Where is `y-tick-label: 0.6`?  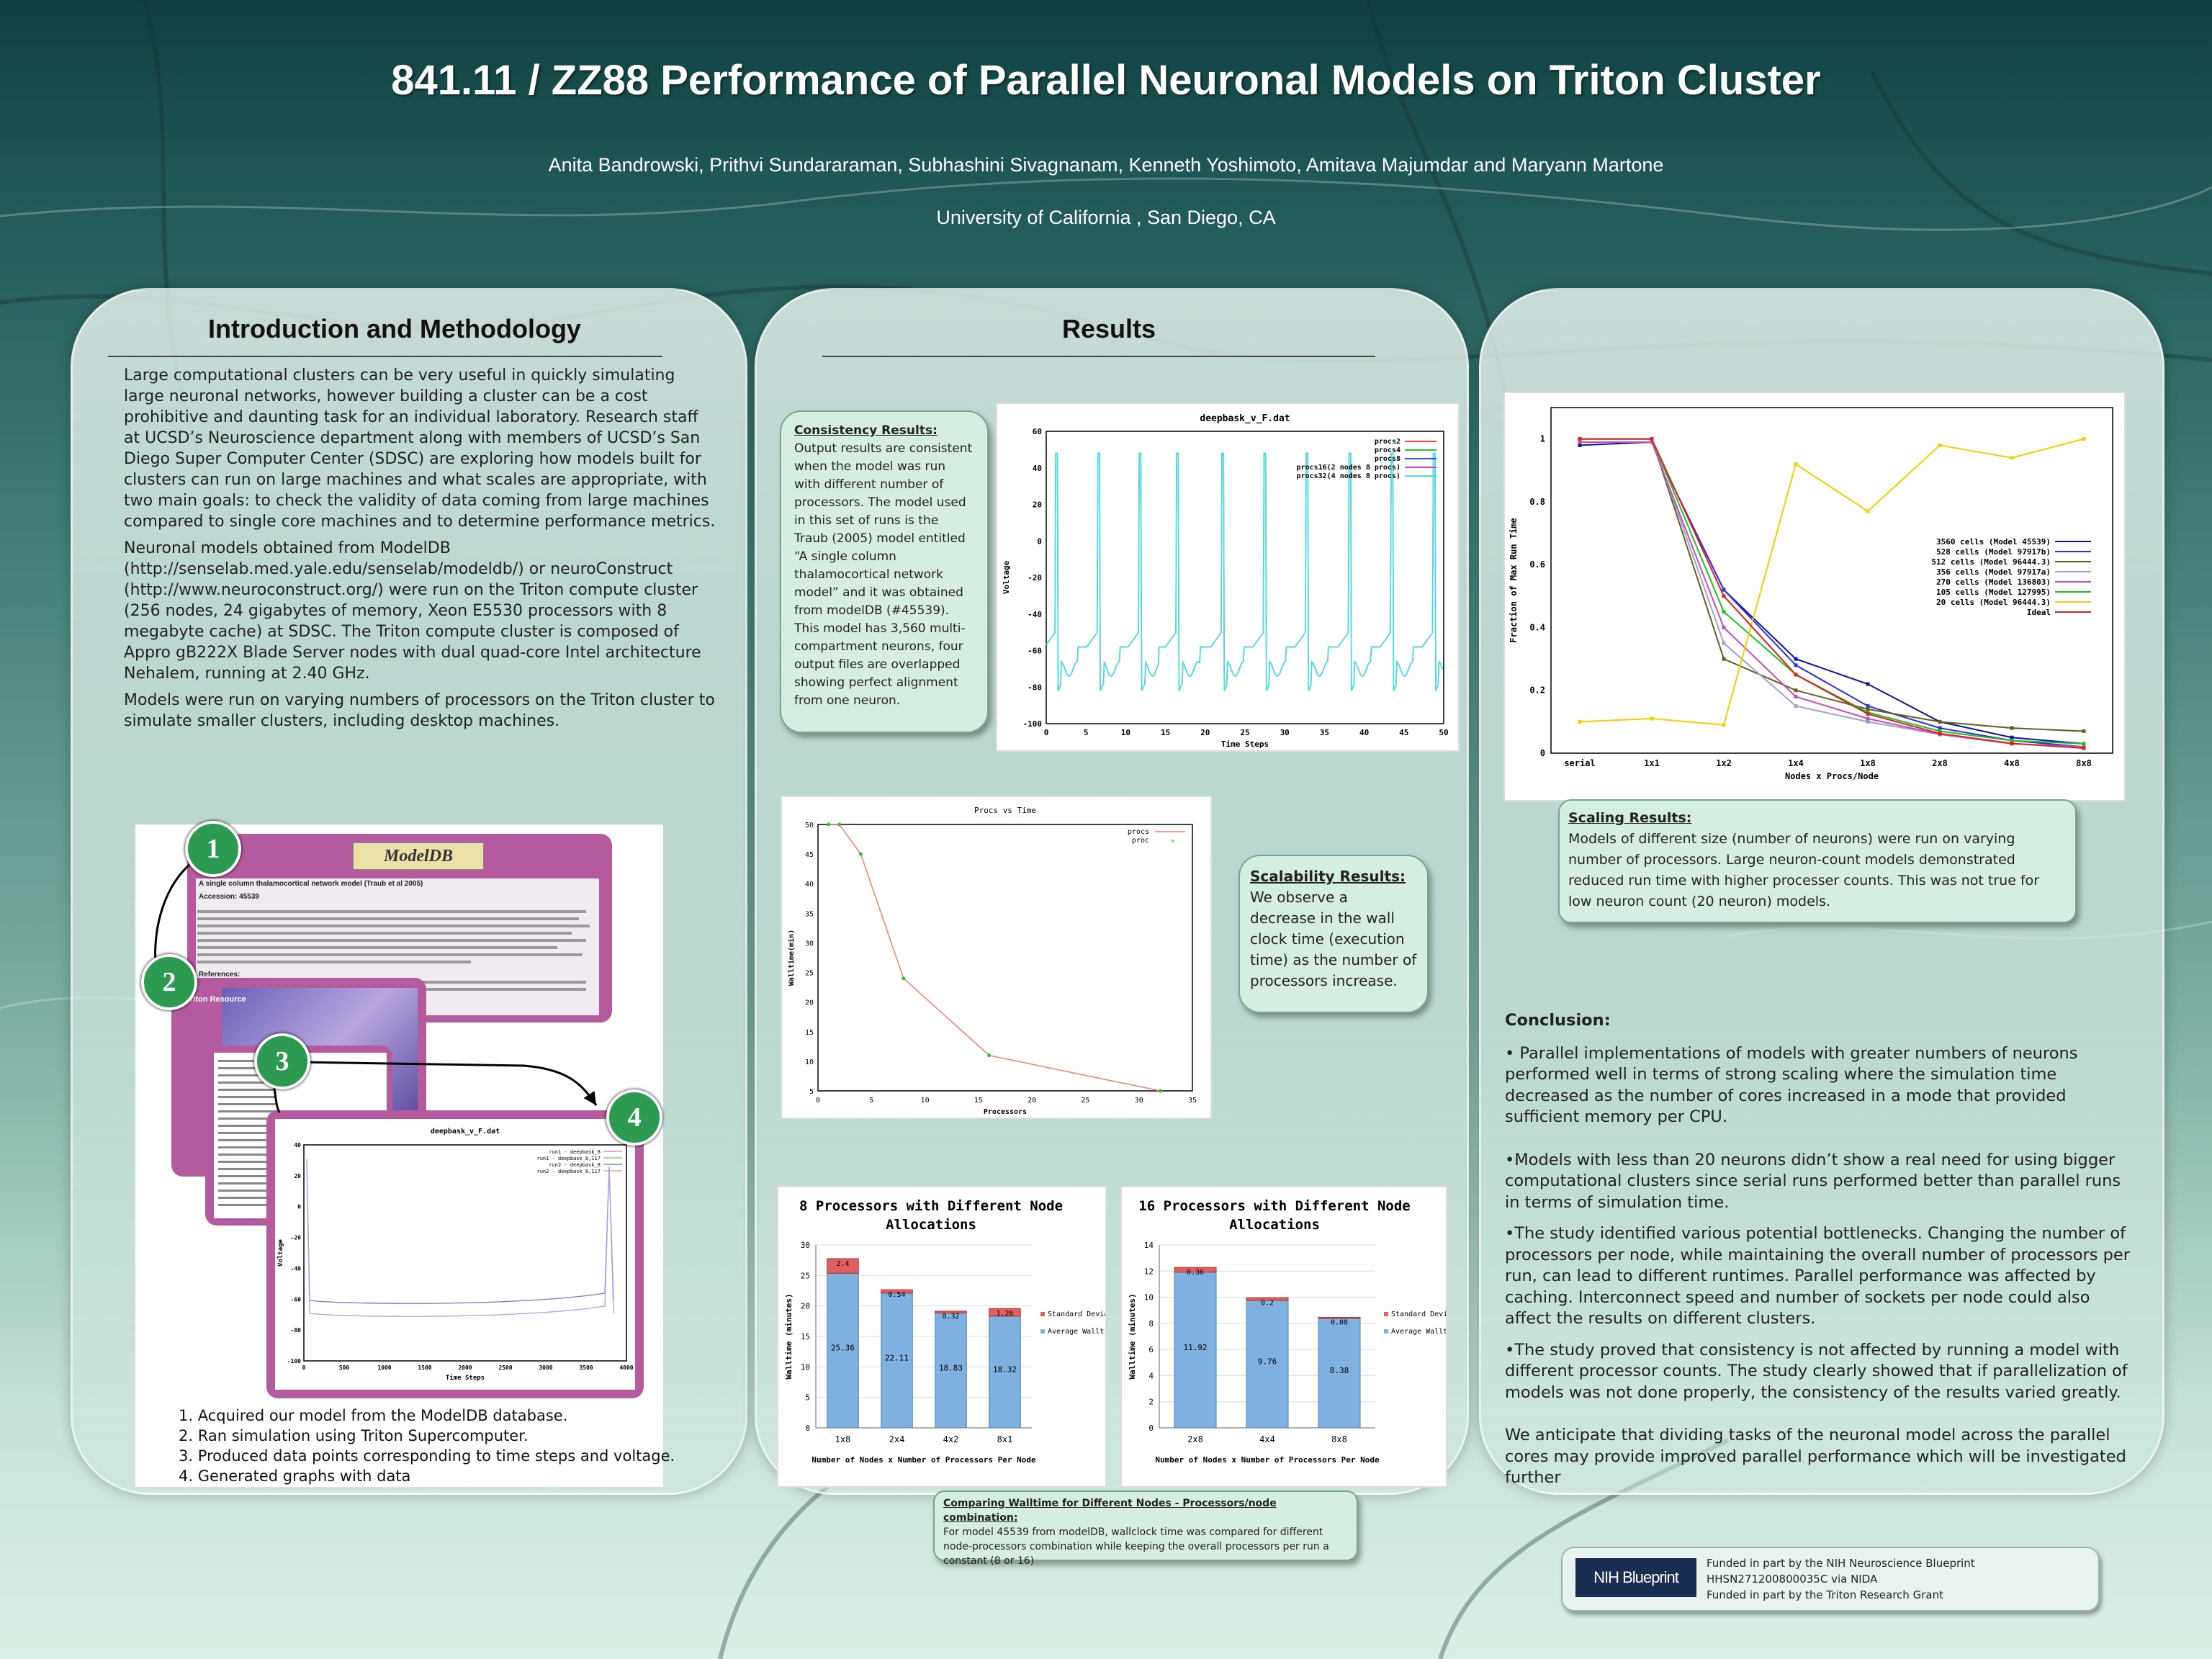
y-tick-label: 0.6 is located at coordinates (1537, 565).